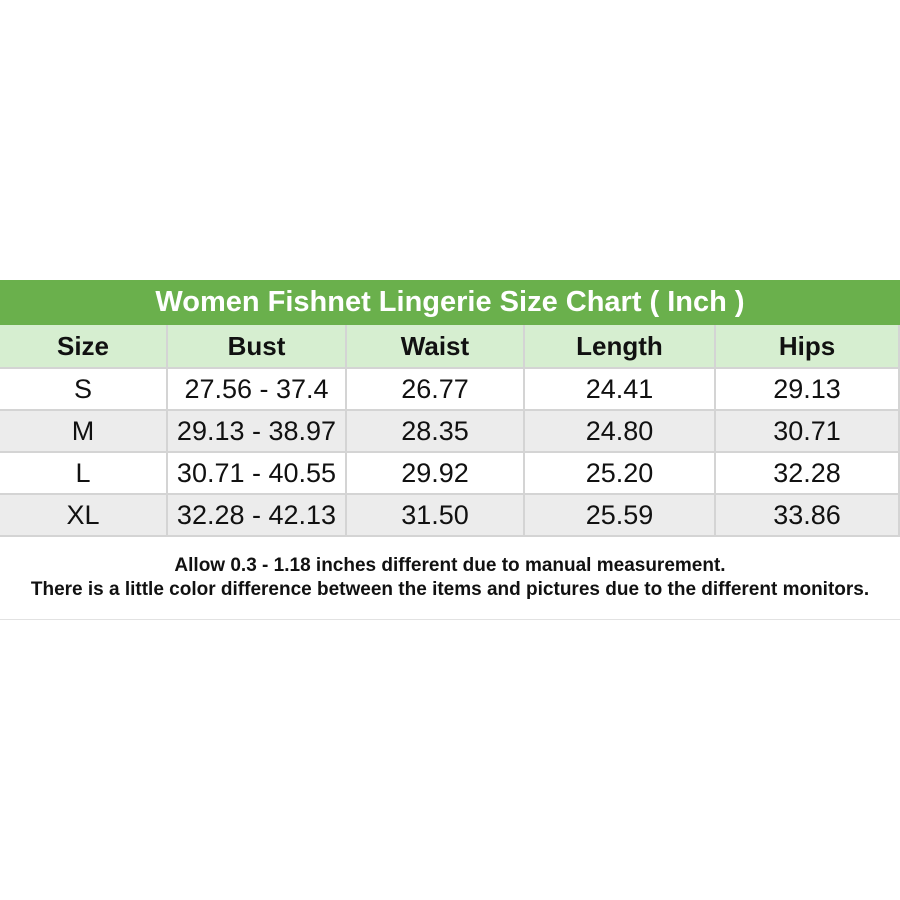 The height and width of the screenshot is (900, 900). Describe the element at coordinates (257, 347) in the screenshot. I see `column-header: Bust` at that location.